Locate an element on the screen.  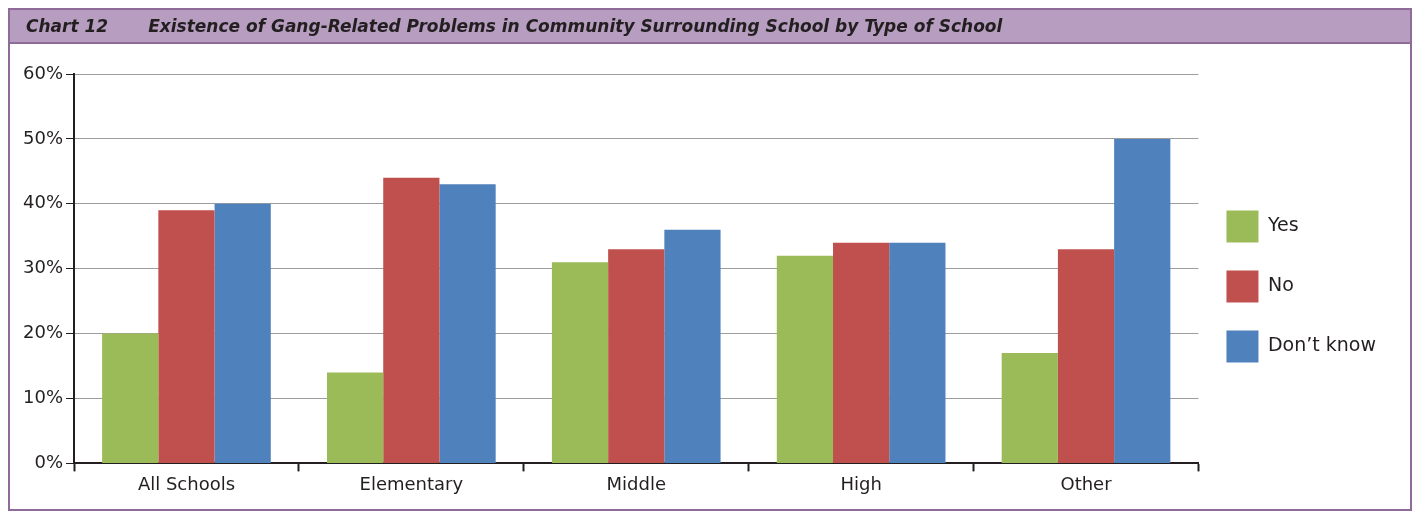
y-tick-label: 30% is located at coordinates (43, 267).